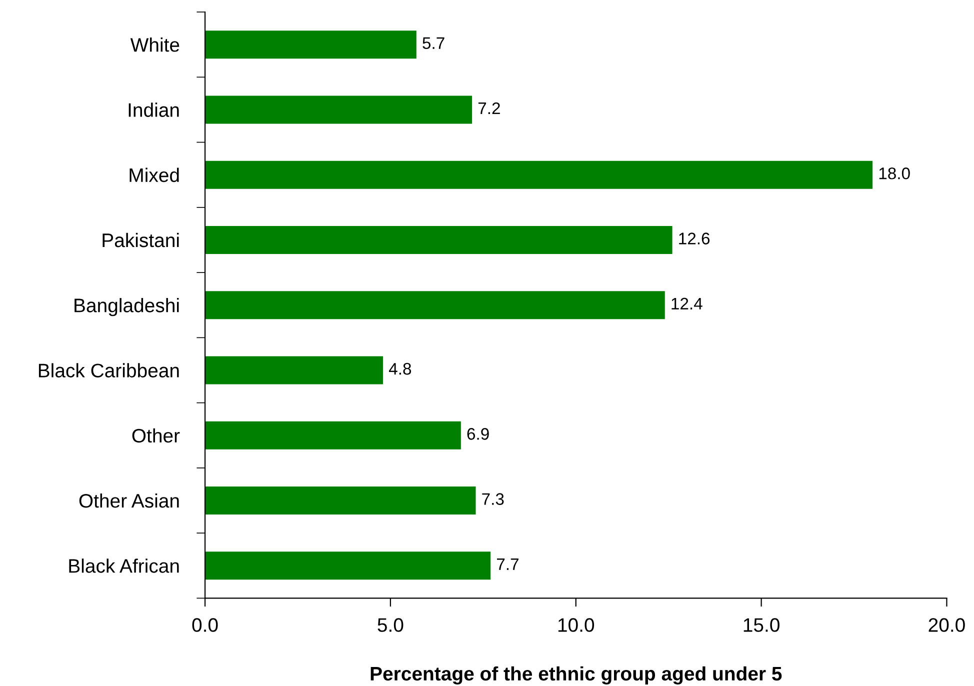  What do you see at coordinates (155, 45) in the screenshot?
I see `y-tick-label: White` at bounding box center [155, 45].